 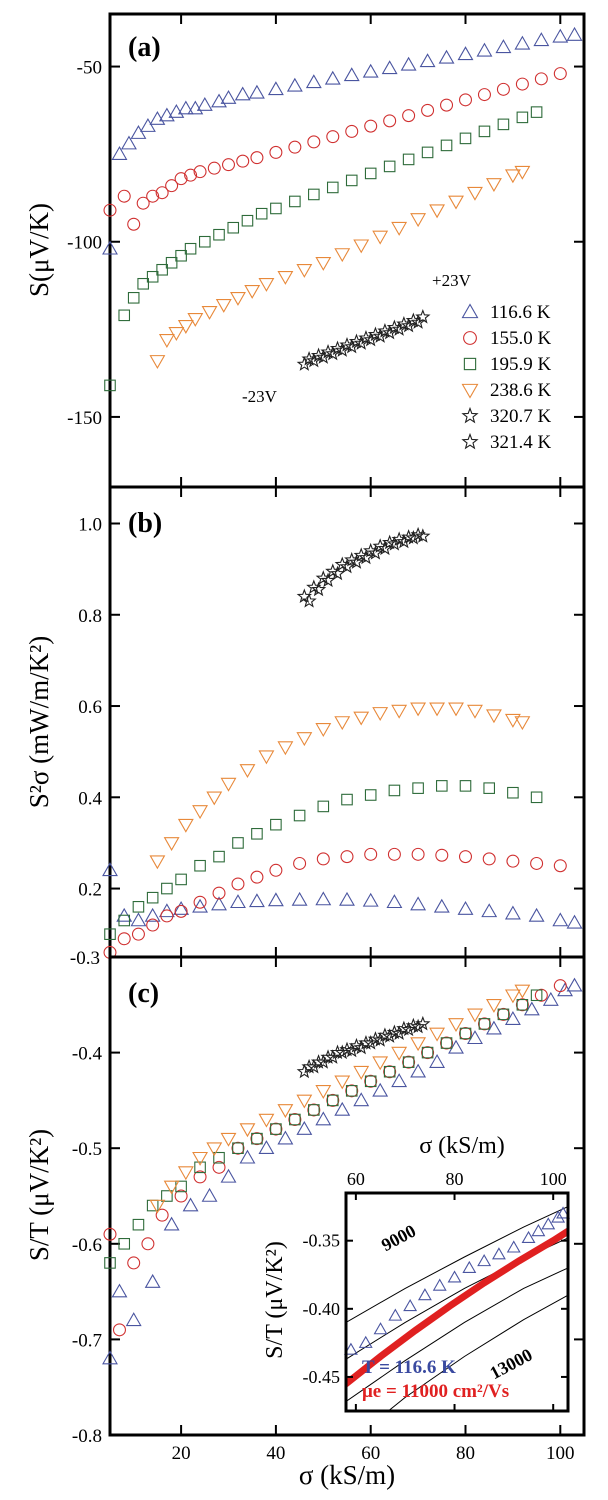 What do you see at coordinates (347, 1475) in the screenshot?
I see `panel-c-xlabel: σ (kS/m)` at bounding box center [347, 1475].